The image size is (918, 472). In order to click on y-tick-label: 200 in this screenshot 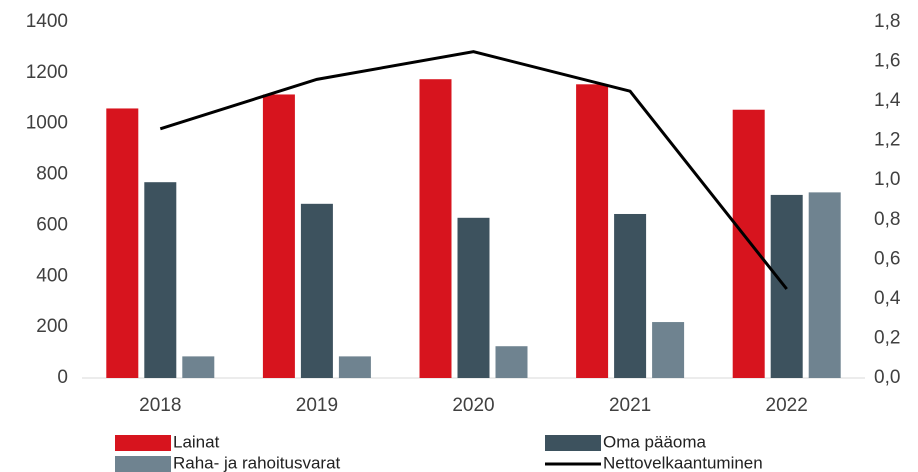, I will do `click(52, 326)`.